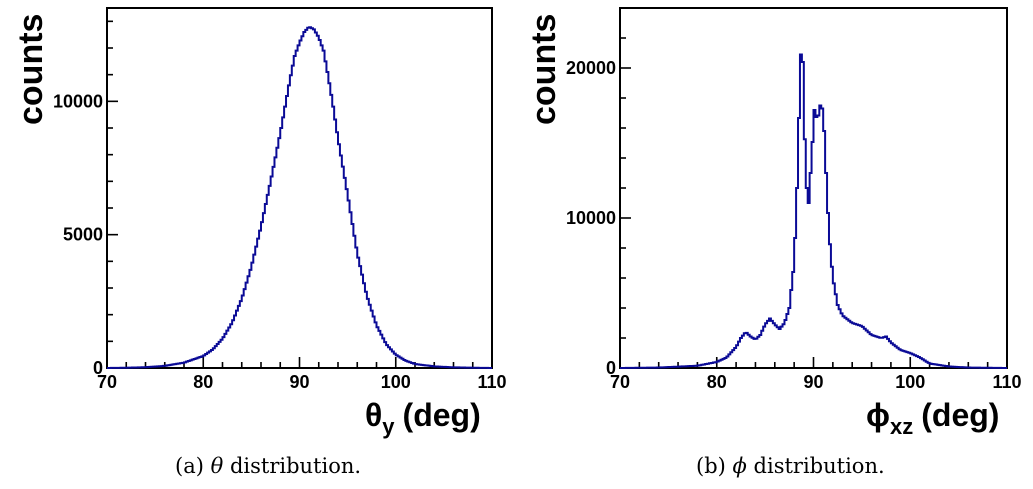 The height and width of the screenshot is (489, 1033). Describe the element at coordinates (960, 415) in the screenshot. I see `x-axis-unit-b: (deg)` at that location.